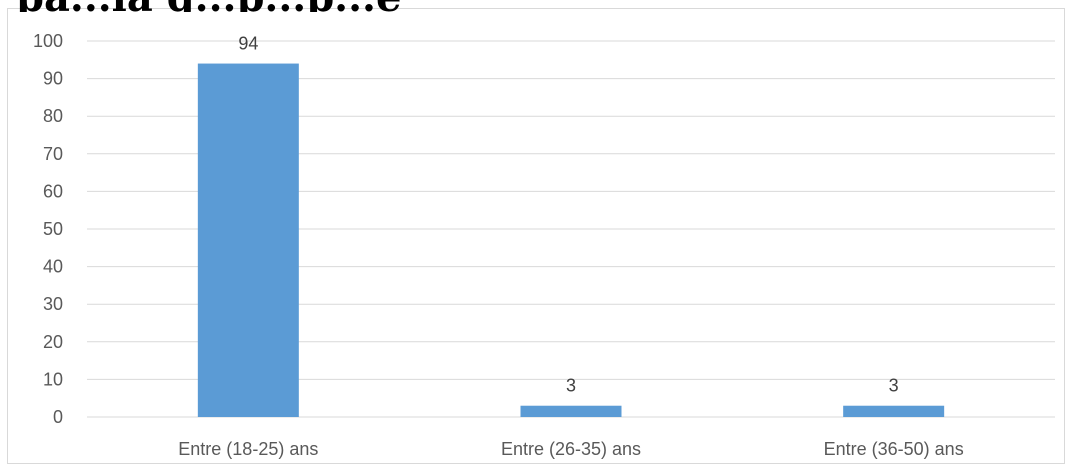 The image size is (1070, 470). What do you see at coordinates (58, 417) in the screenshot?
I see `y-tick-label: 0` at bounding box center [58, 417].